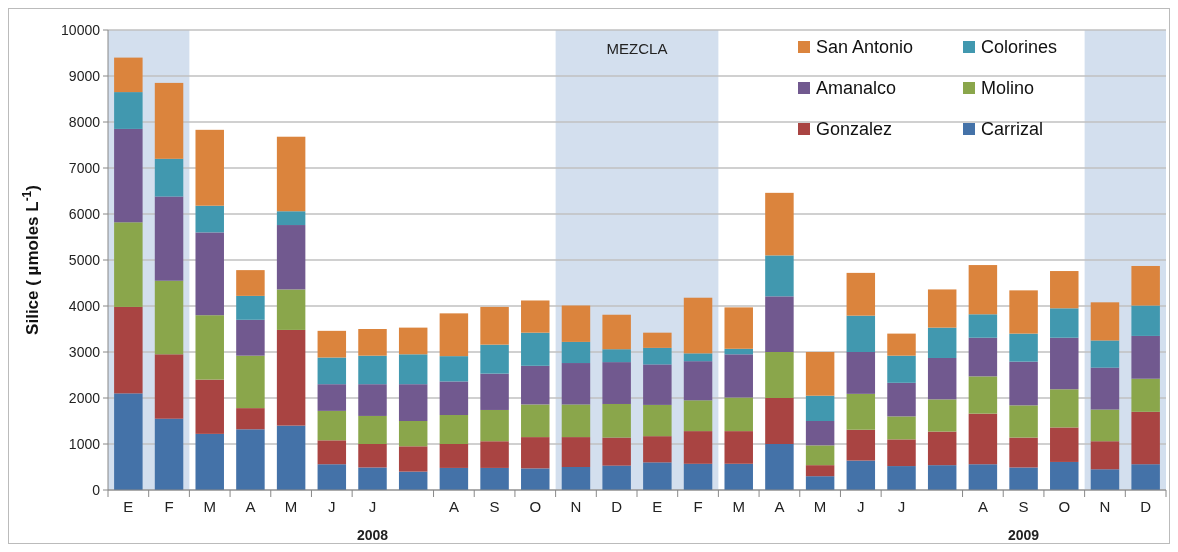 The image size is (1178, 552). What do you see at coordinates (865, 47) in the screenshot?
I see `legend-label: San Antonio` at bounding box center [865, 47].